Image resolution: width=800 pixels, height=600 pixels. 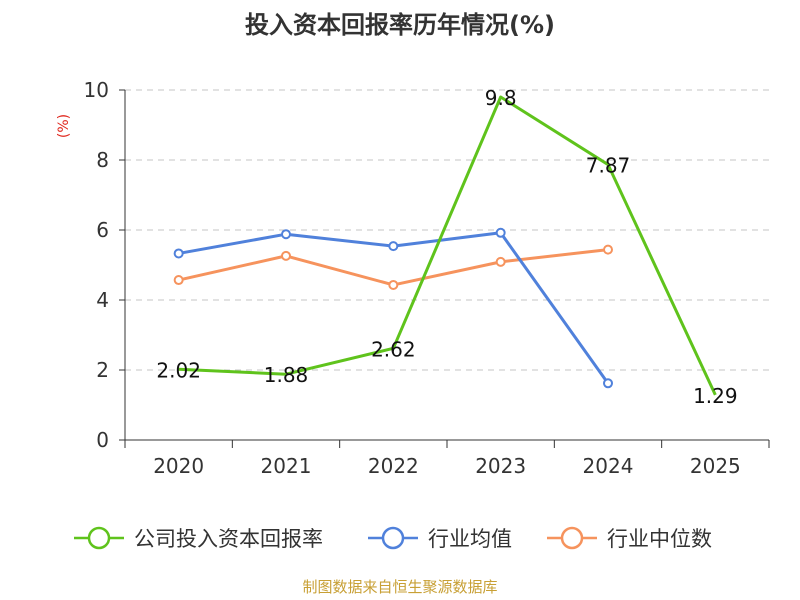 I want to click on y-tick-label: 8, so click(x=102, y=160).